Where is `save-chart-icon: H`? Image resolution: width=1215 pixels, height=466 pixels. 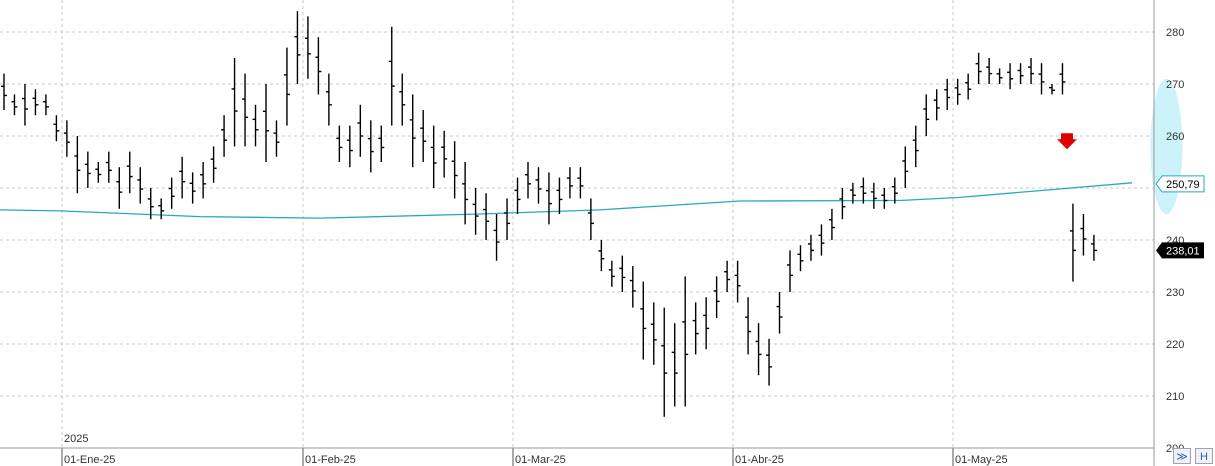 save-chart-icon: H is located at coordinates (1204, 456).